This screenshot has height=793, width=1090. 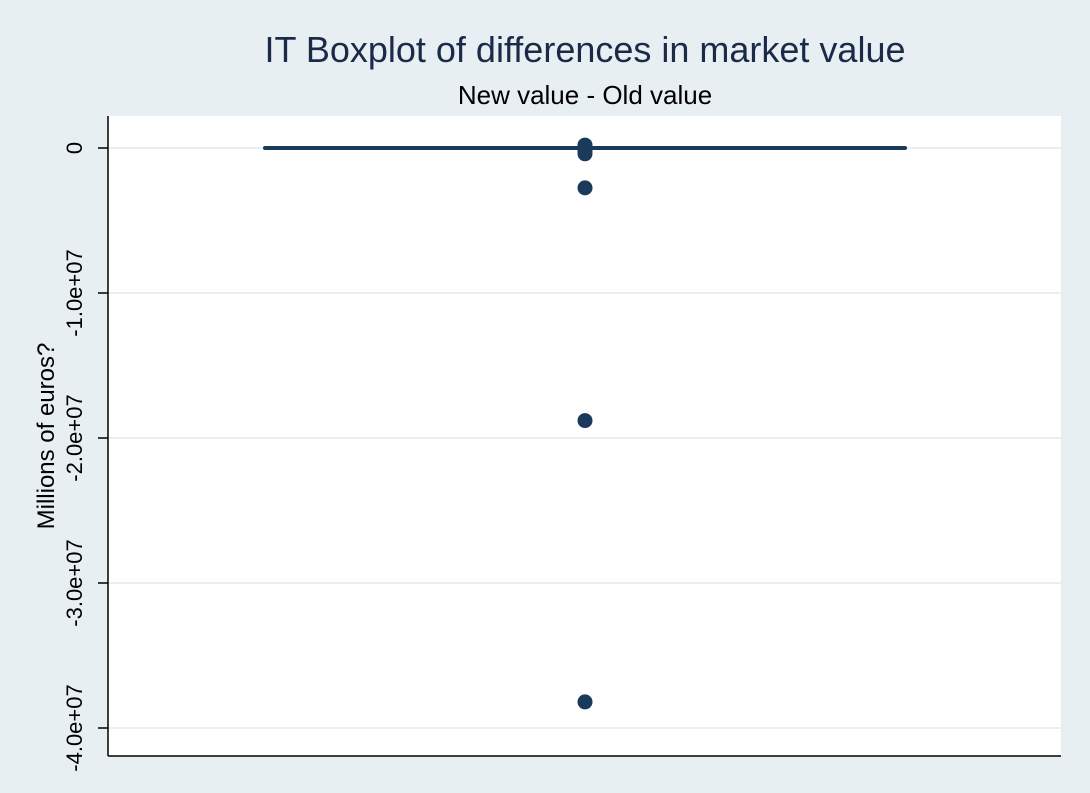 What do you see at coordinates (74, 727) in the screenshot?
I see `y-tick-label: -4.0e+07` at bounding box center [74, 727].